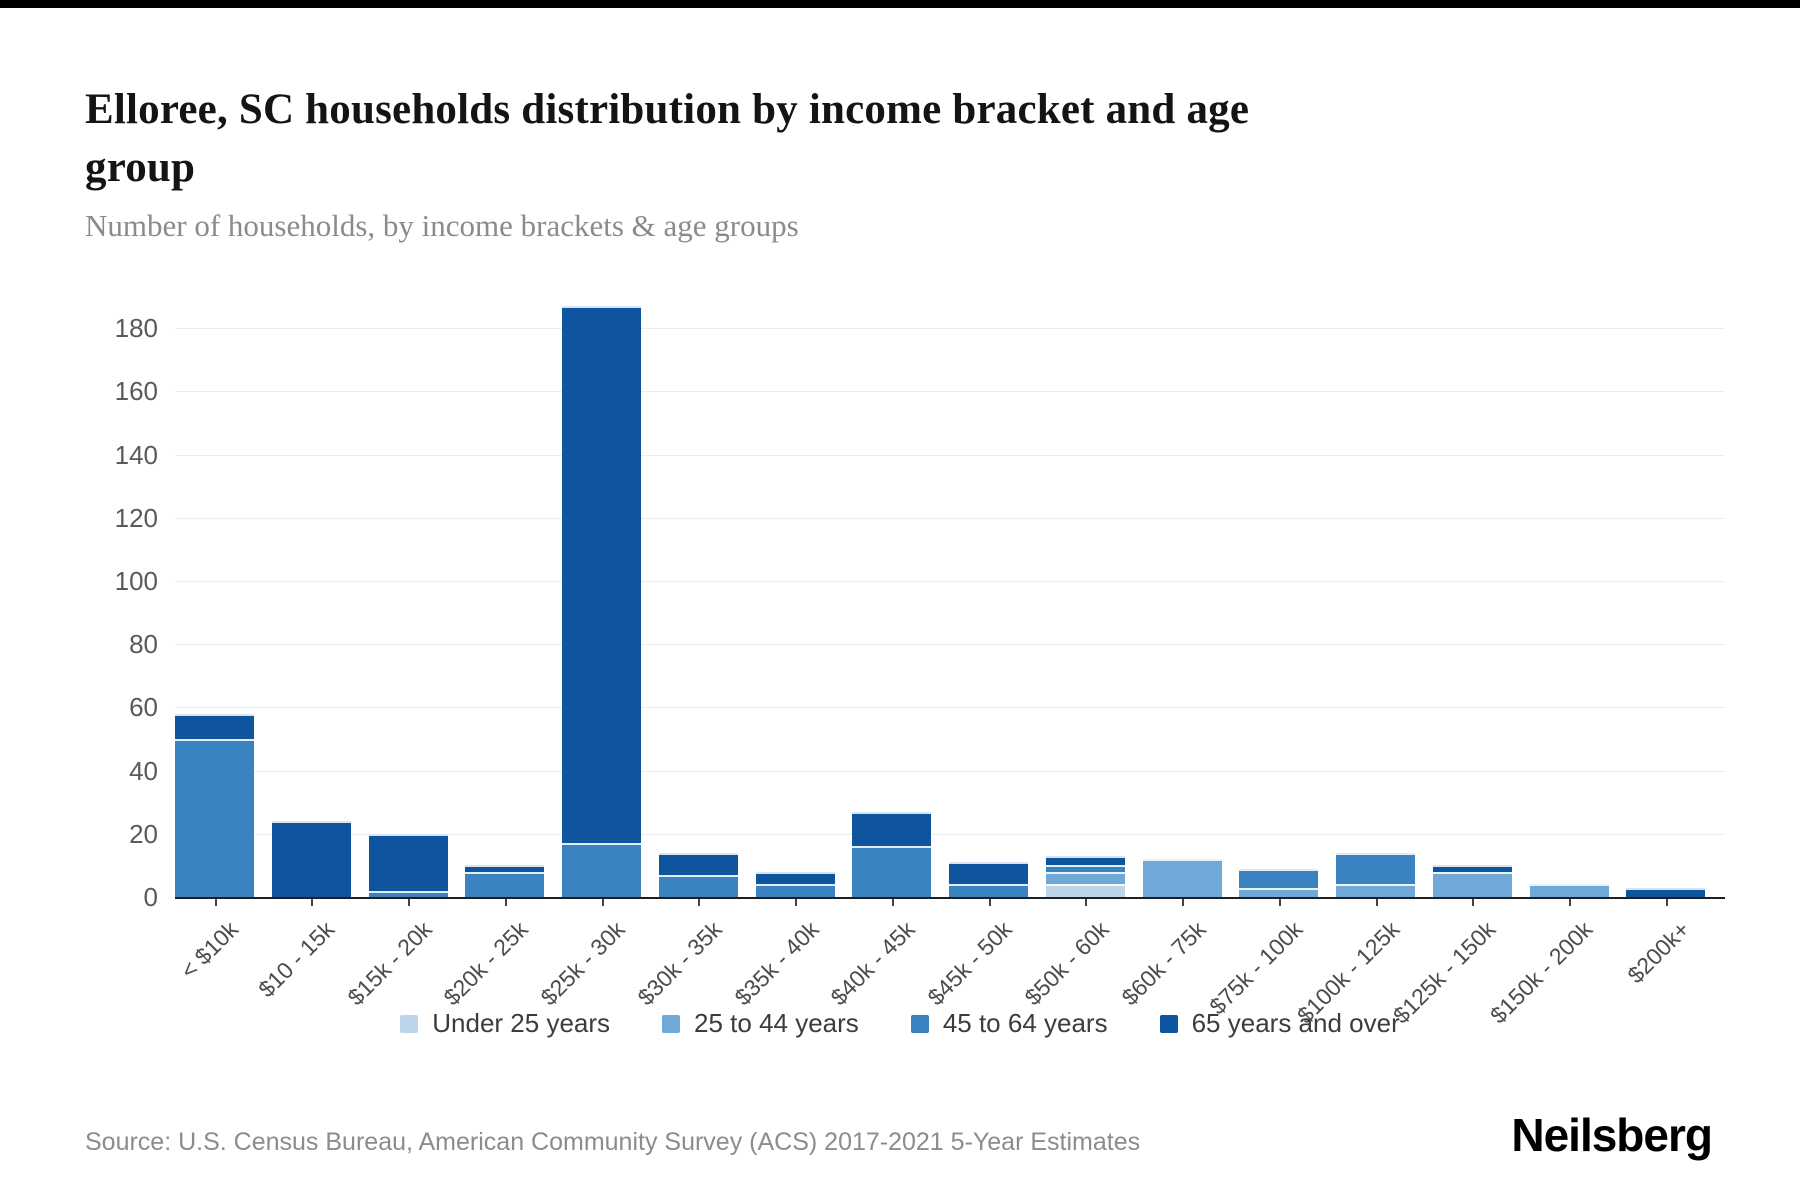  Describe the element at coordinates (1066, 963) in the screenshot. I see `x-axis-tick-label: $50k - 60k` at that location.